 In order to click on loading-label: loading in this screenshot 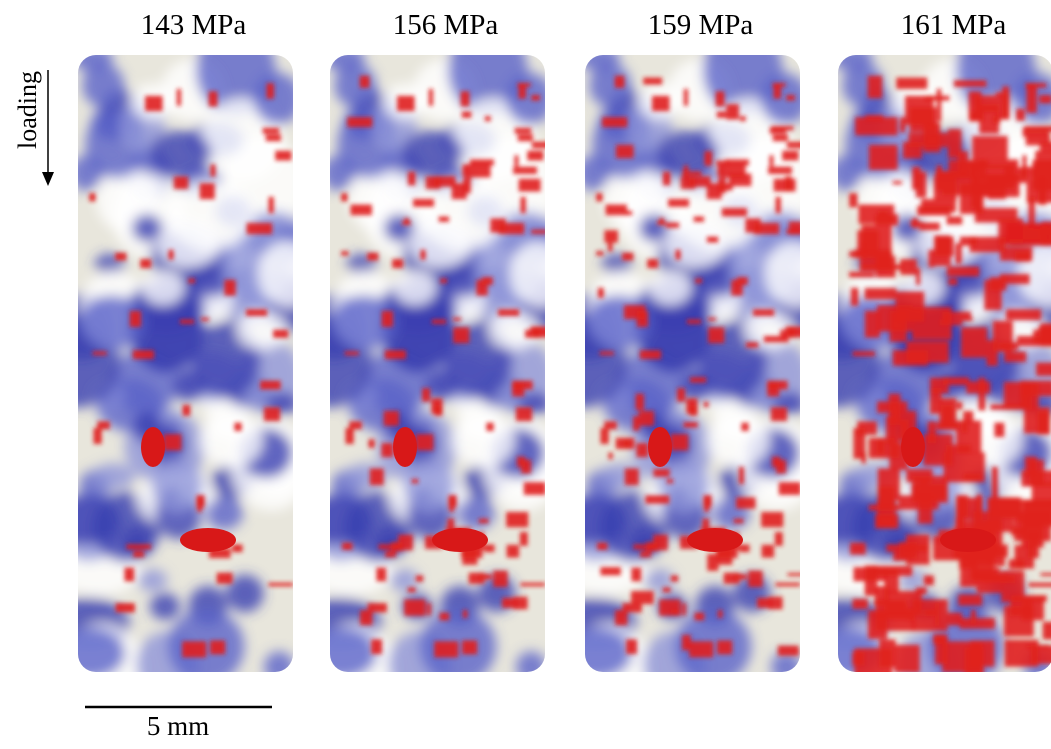, I will do `click(27, 110)`.